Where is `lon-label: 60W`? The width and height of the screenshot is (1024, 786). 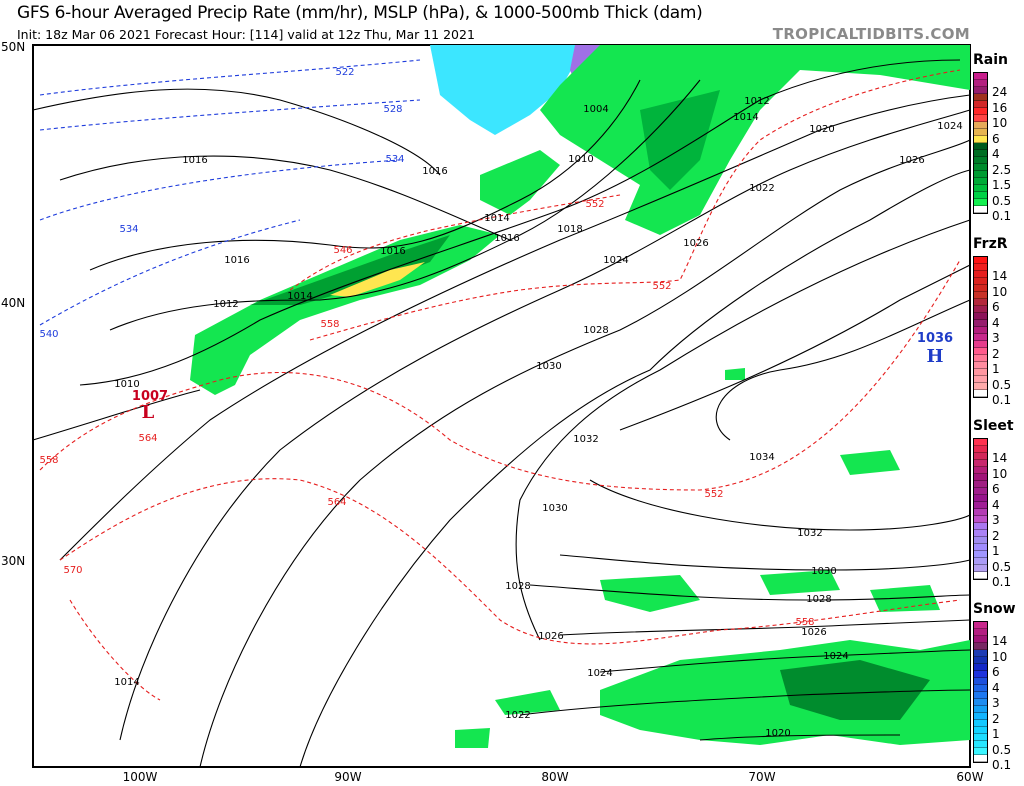 lon-label: 60W is located at coordinates (969, 777).